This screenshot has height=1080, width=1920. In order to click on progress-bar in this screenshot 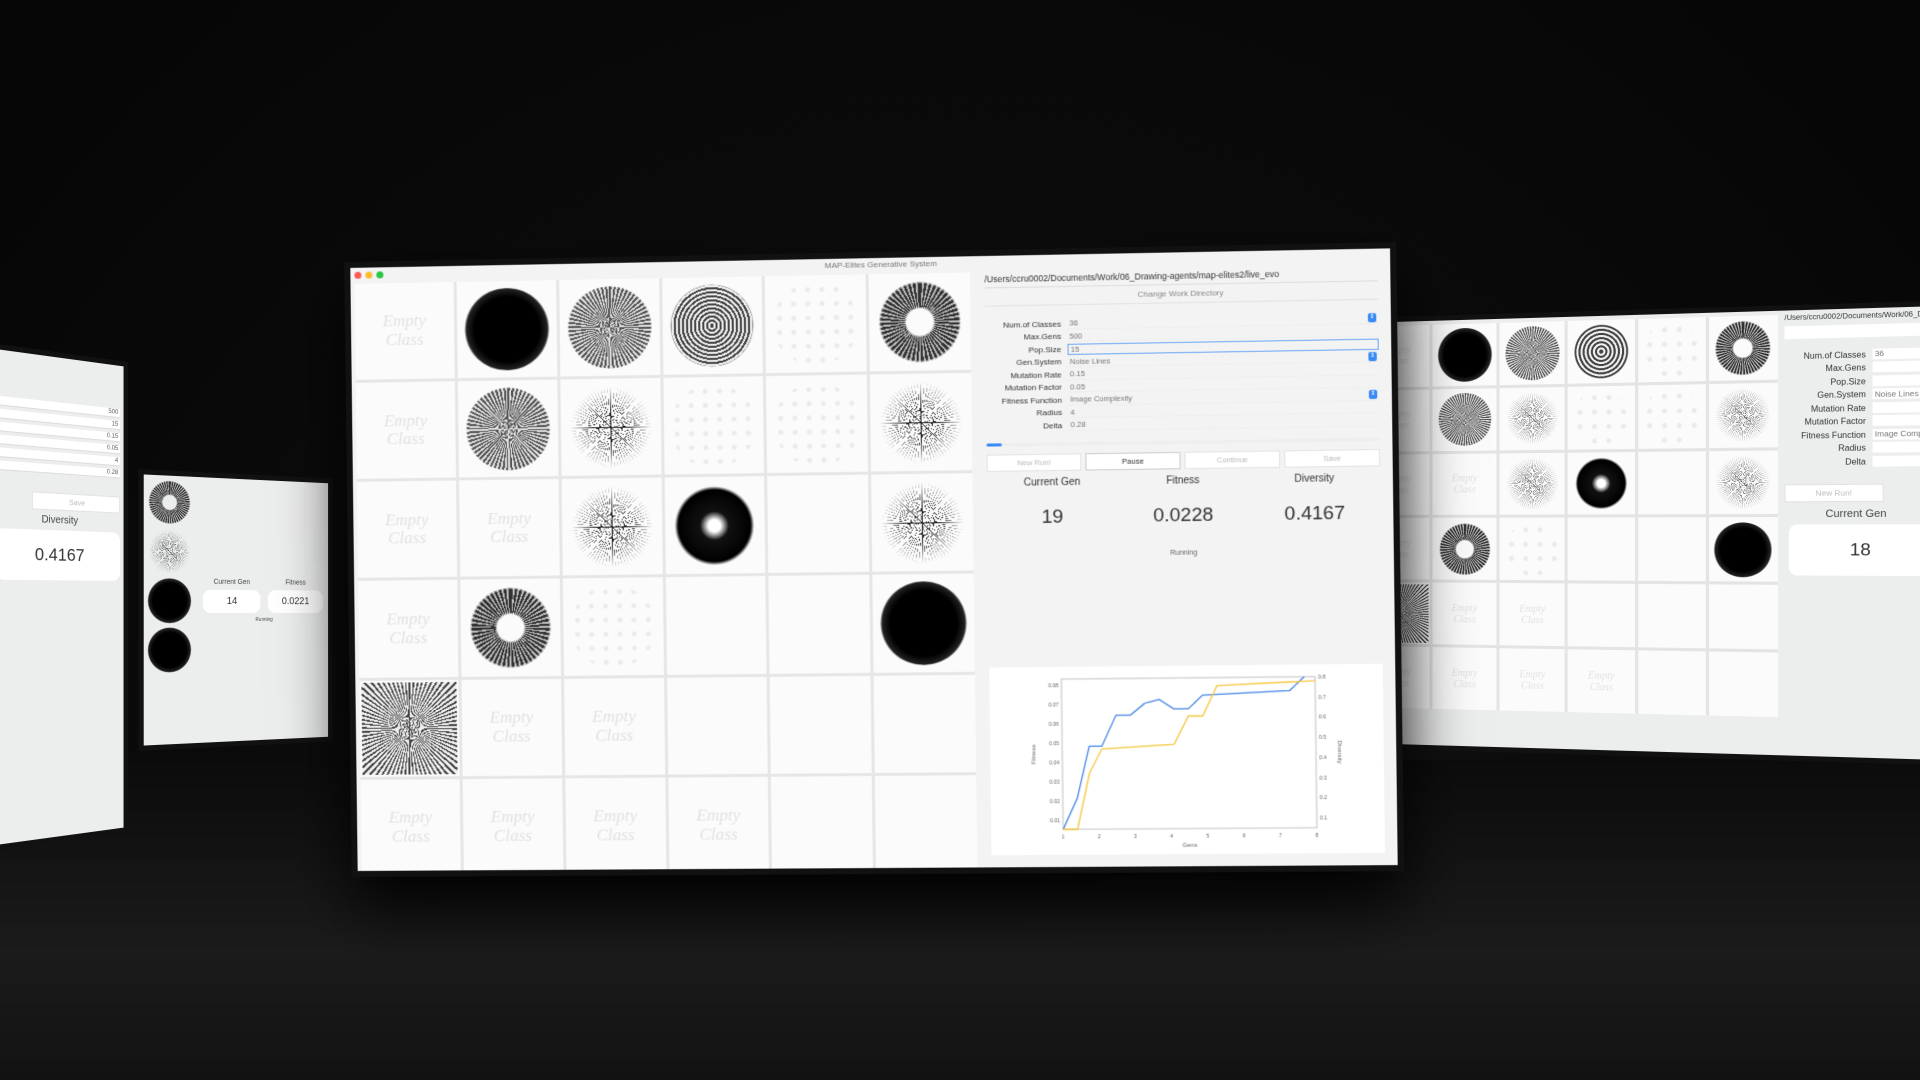, I will do `click(1183, 442)`.